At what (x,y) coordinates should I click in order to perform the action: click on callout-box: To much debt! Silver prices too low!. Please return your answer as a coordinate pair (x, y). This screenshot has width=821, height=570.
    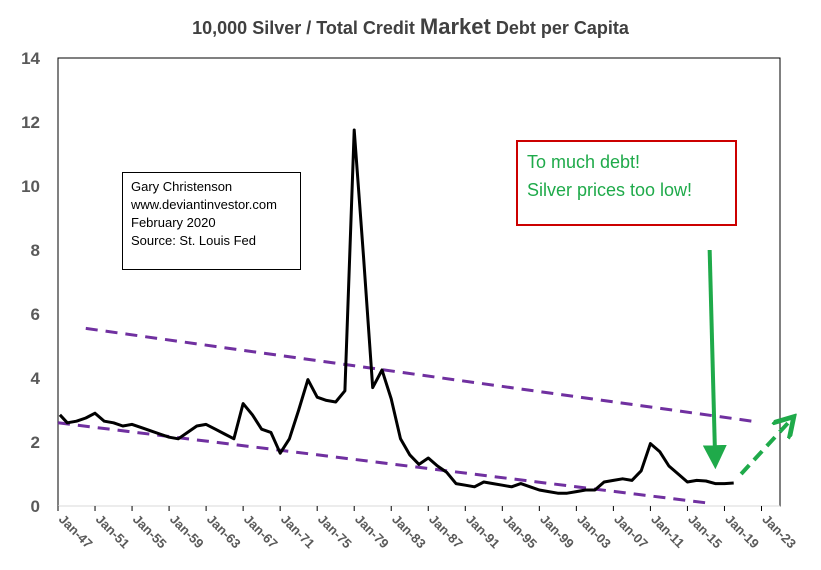
    Looking at the image, I should click on (626, 183).